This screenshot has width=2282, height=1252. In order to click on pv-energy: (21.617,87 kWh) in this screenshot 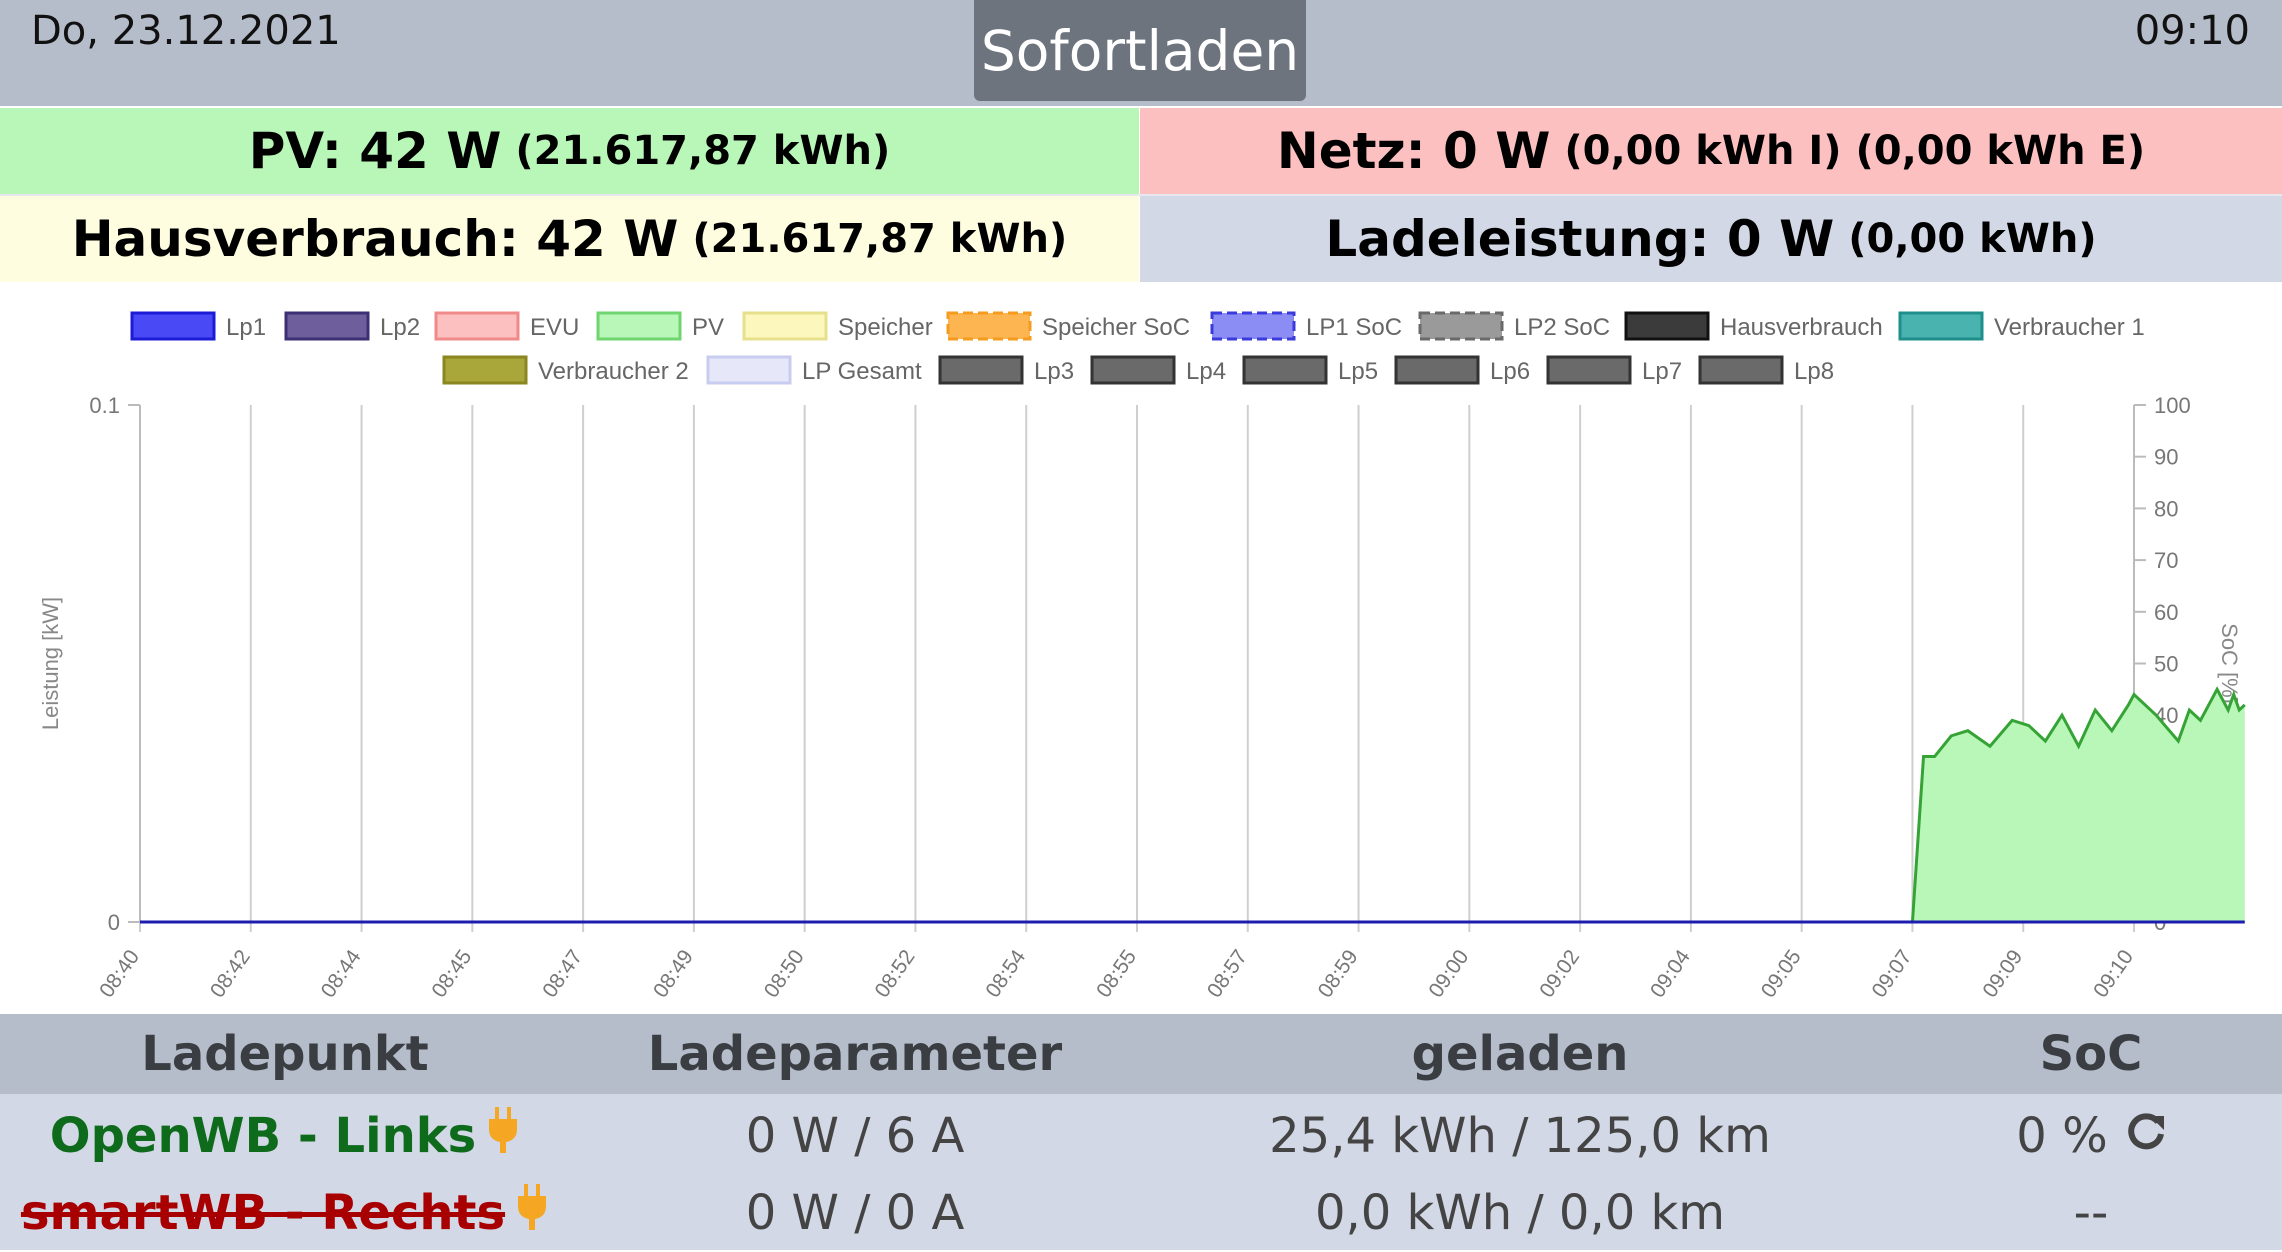, I will do `click(703, 151)`.